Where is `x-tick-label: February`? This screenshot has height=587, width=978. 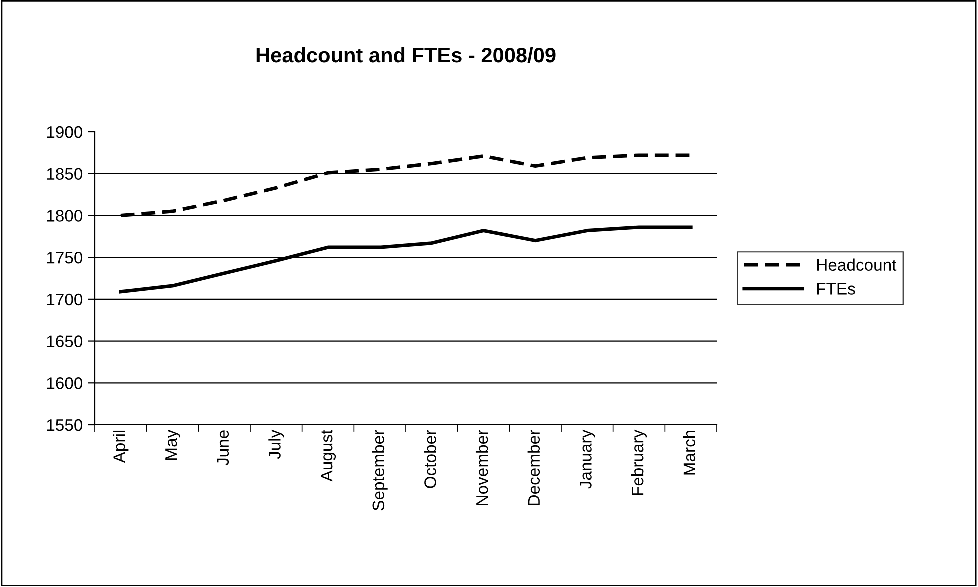
x-tick-label: February is located at coordinates (639, 463).